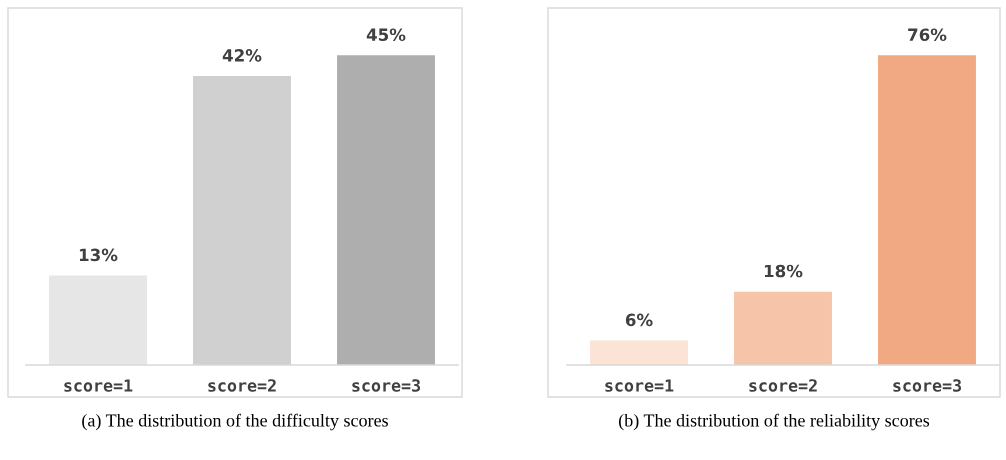  Describe the element at coordinates (774, 422) in the screenshot. I see `text: (b) The distribution of the reliability scores` at that location.